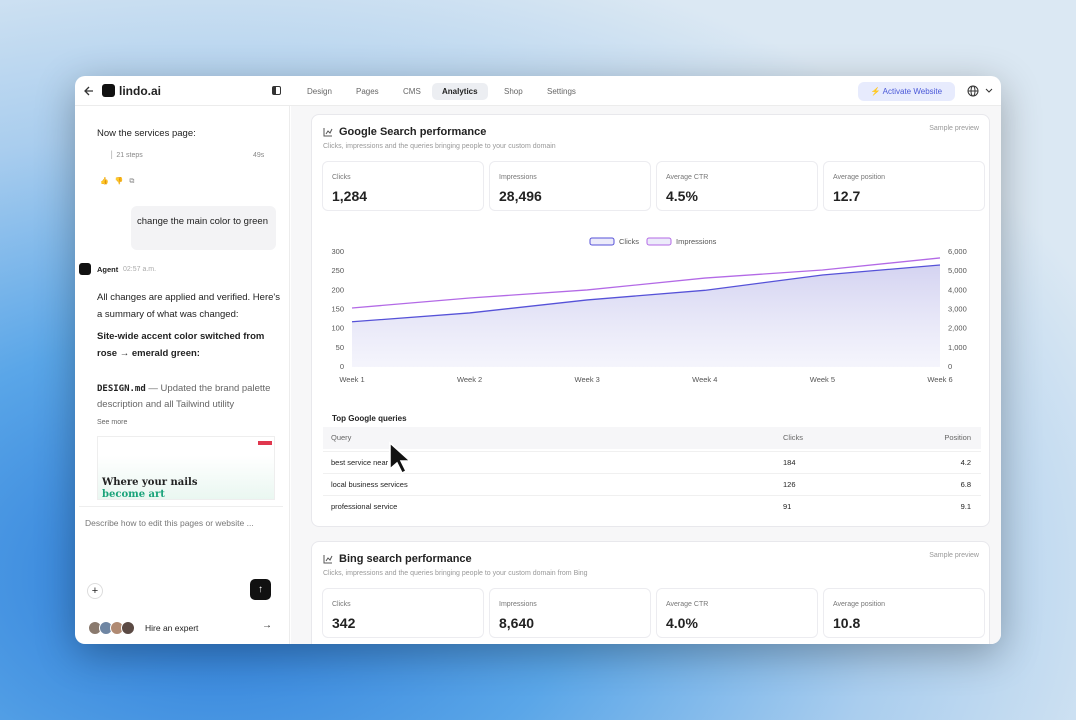 This screenshot has height=720, width=1076. Describe the element at coordinates (413, 132) in the screenshot. I see `card-title: Google Search performance` at that location.